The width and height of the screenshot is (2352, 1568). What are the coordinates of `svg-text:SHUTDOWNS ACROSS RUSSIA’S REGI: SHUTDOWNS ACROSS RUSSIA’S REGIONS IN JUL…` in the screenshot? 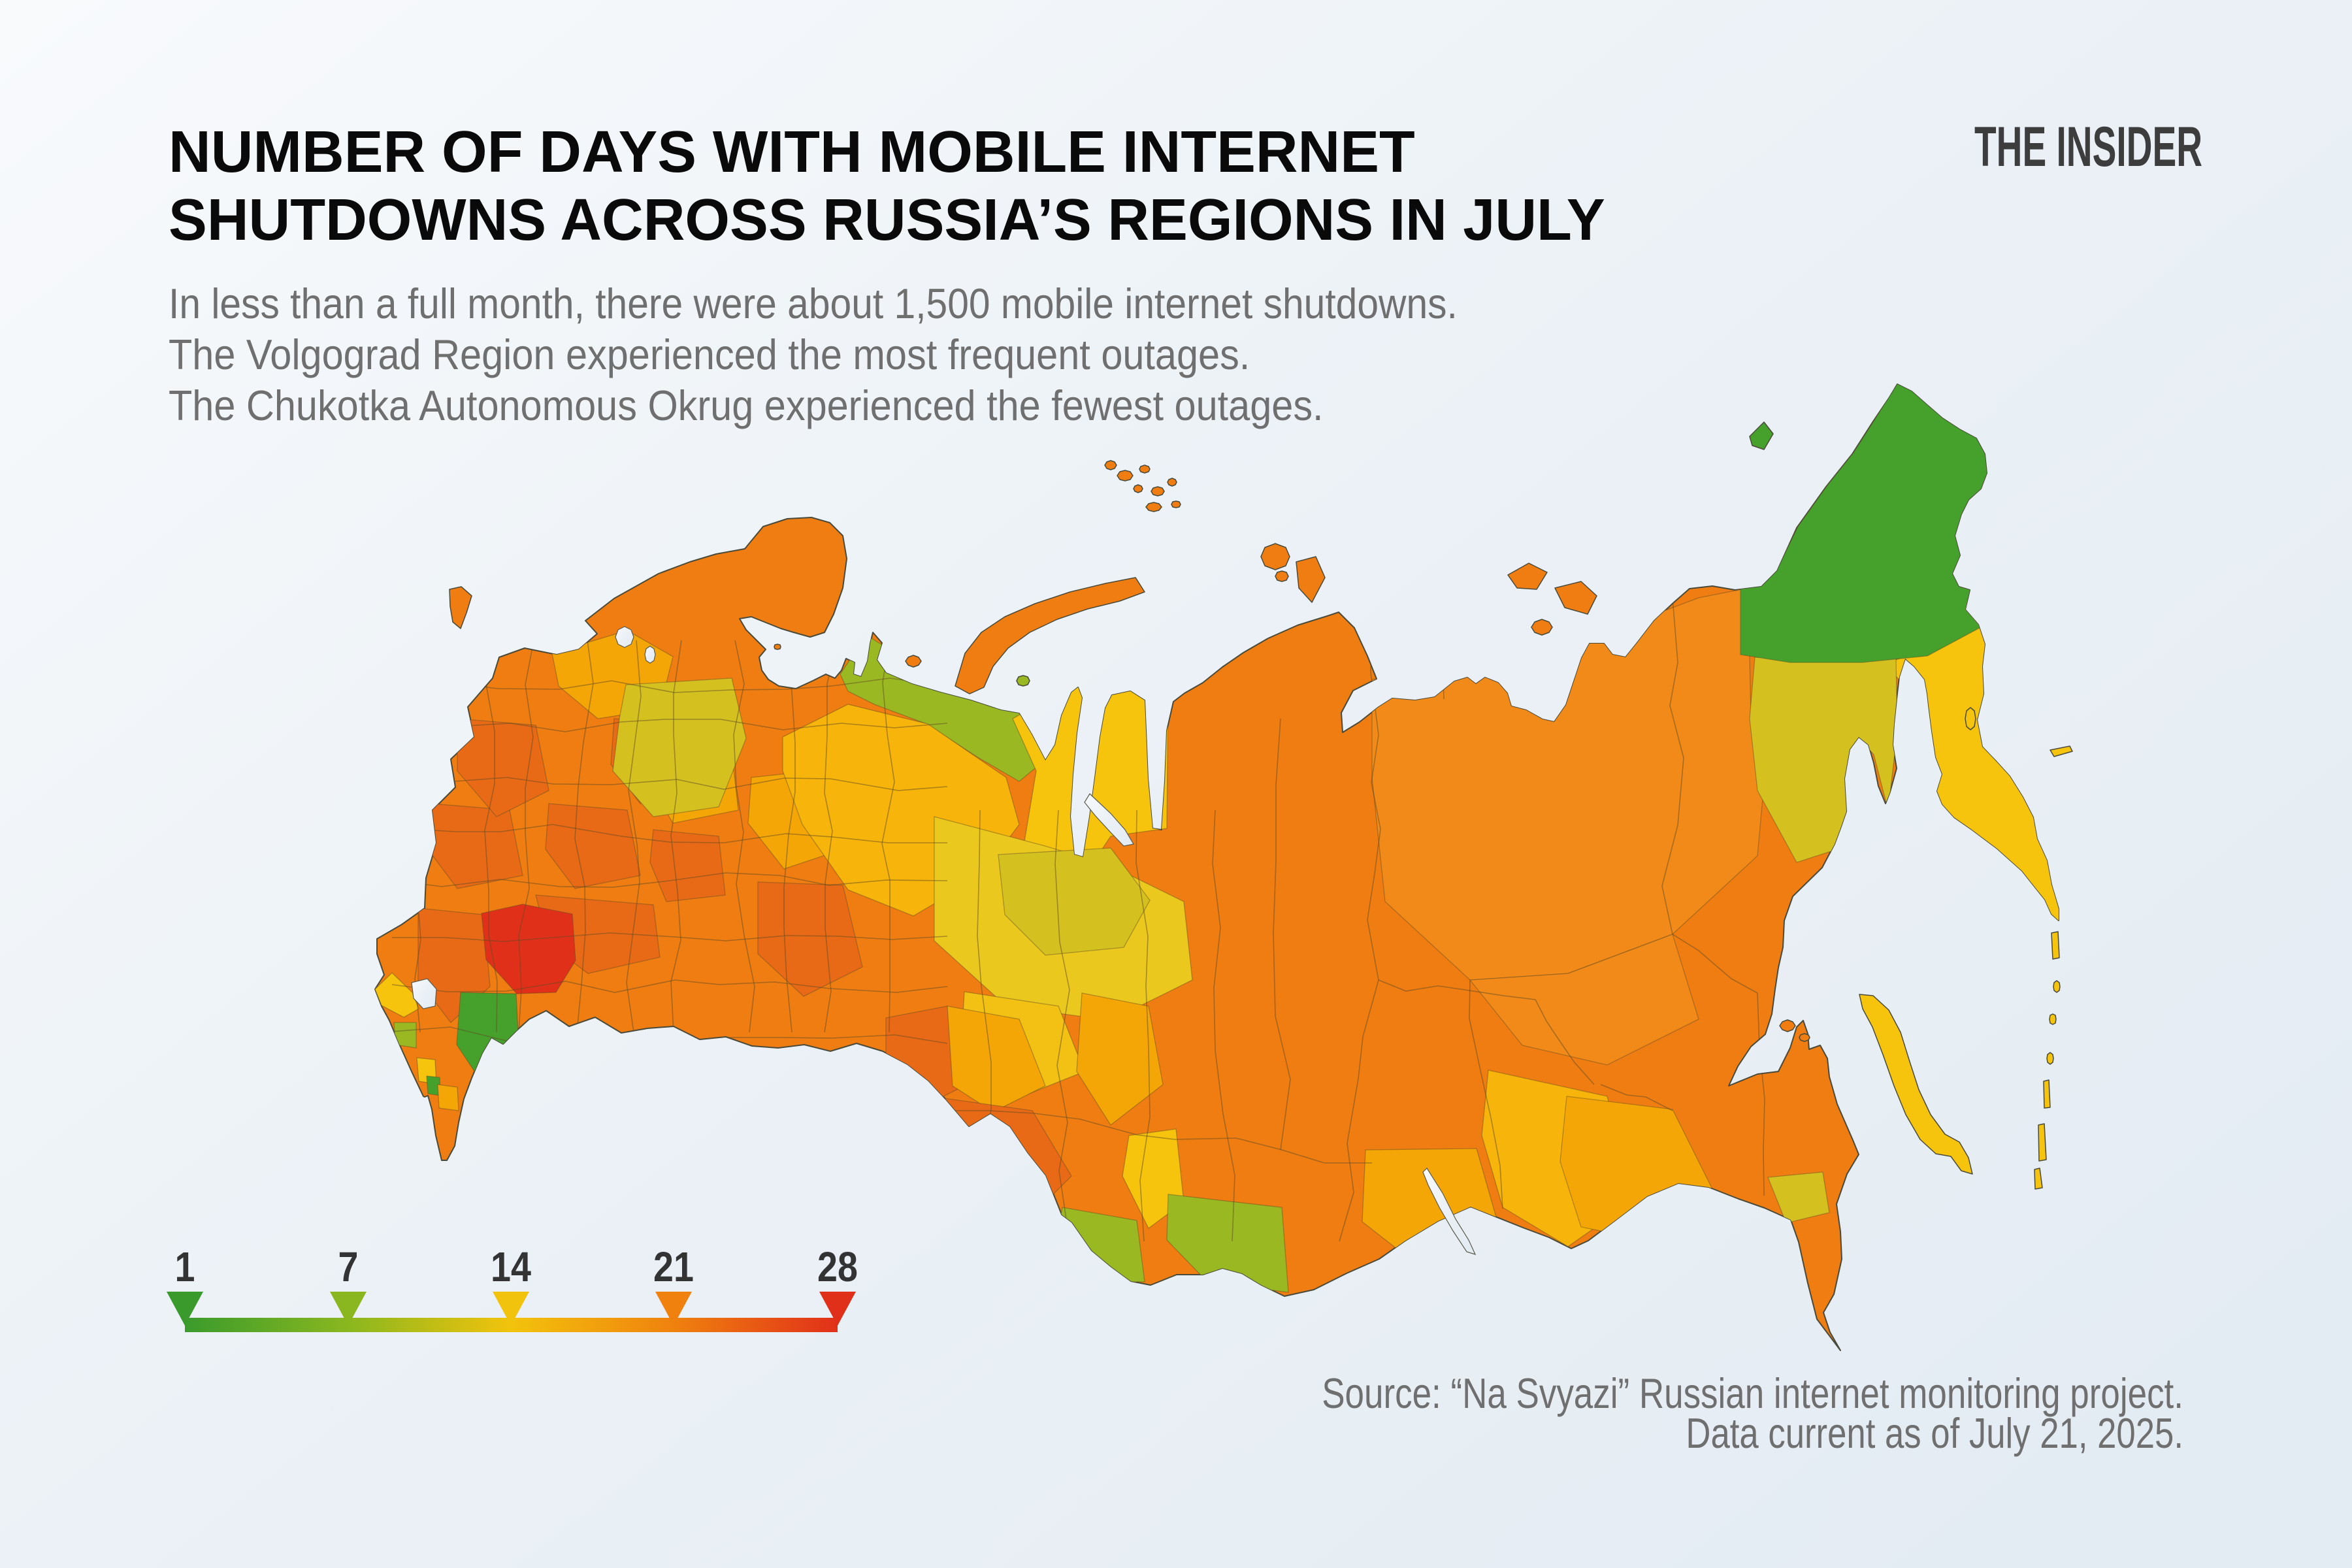 It's located at (887, 219).